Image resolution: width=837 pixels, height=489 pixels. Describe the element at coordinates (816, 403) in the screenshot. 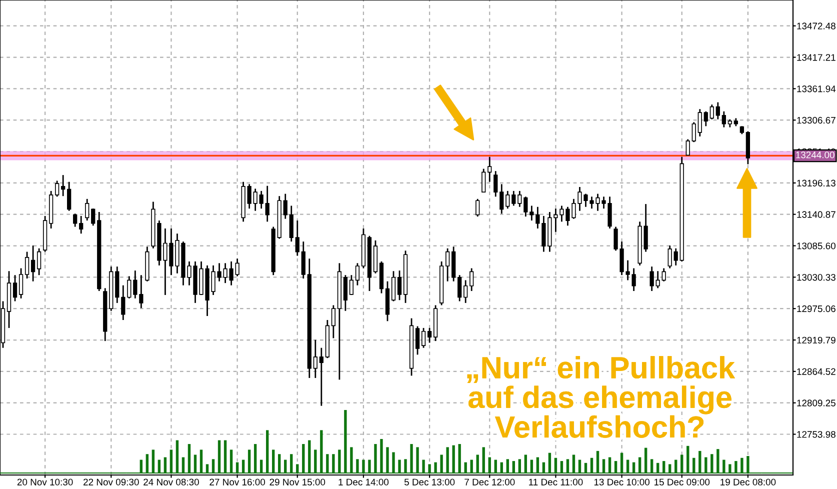

I see `y-tick-label: 12809.25` at that location.